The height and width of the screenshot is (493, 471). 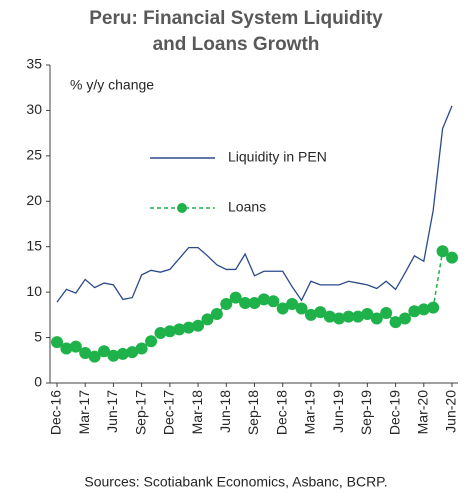 I want to click on x-tick-label: Mar-19, so click(x=310, y=412).